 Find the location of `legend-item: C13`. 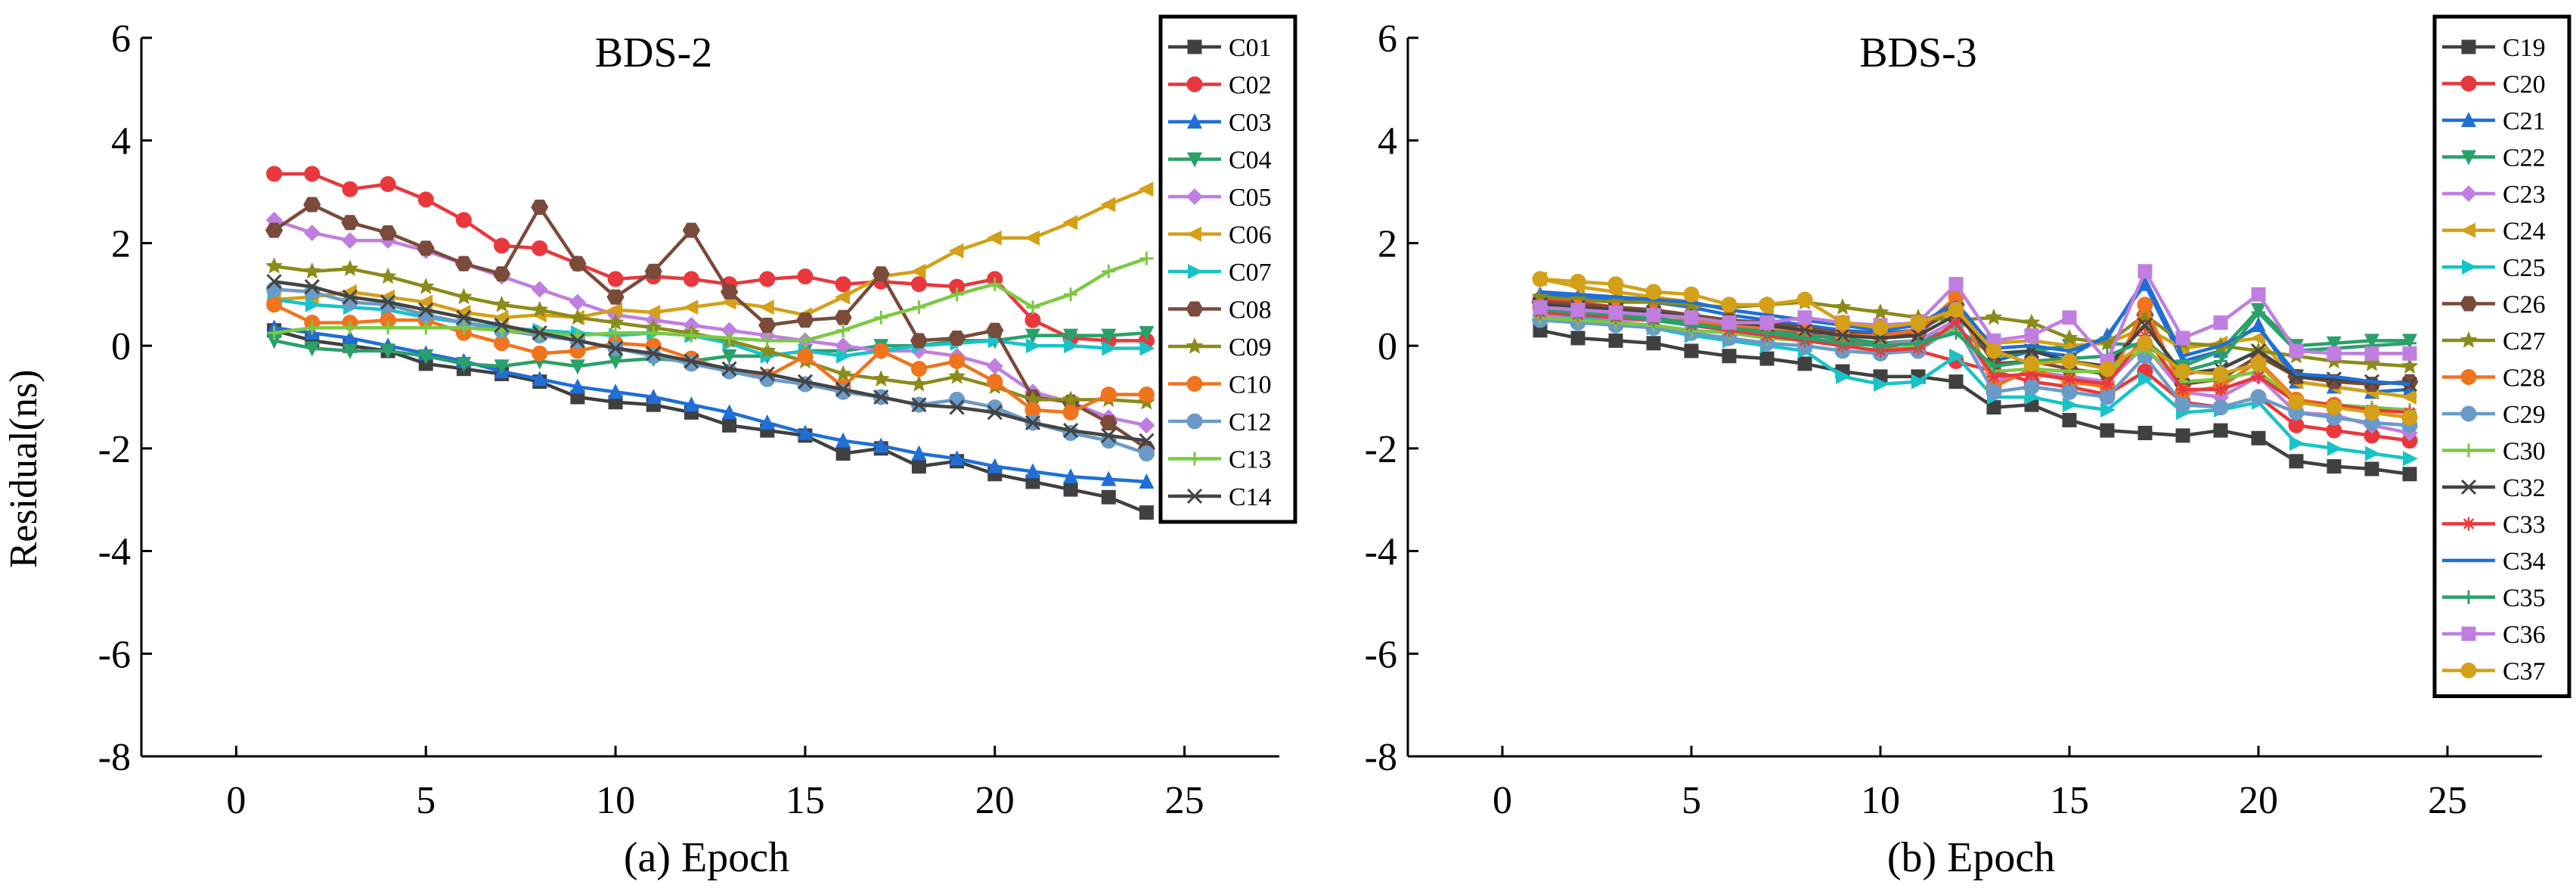

legend-item: C13 is located at coordinates (1220, 460).